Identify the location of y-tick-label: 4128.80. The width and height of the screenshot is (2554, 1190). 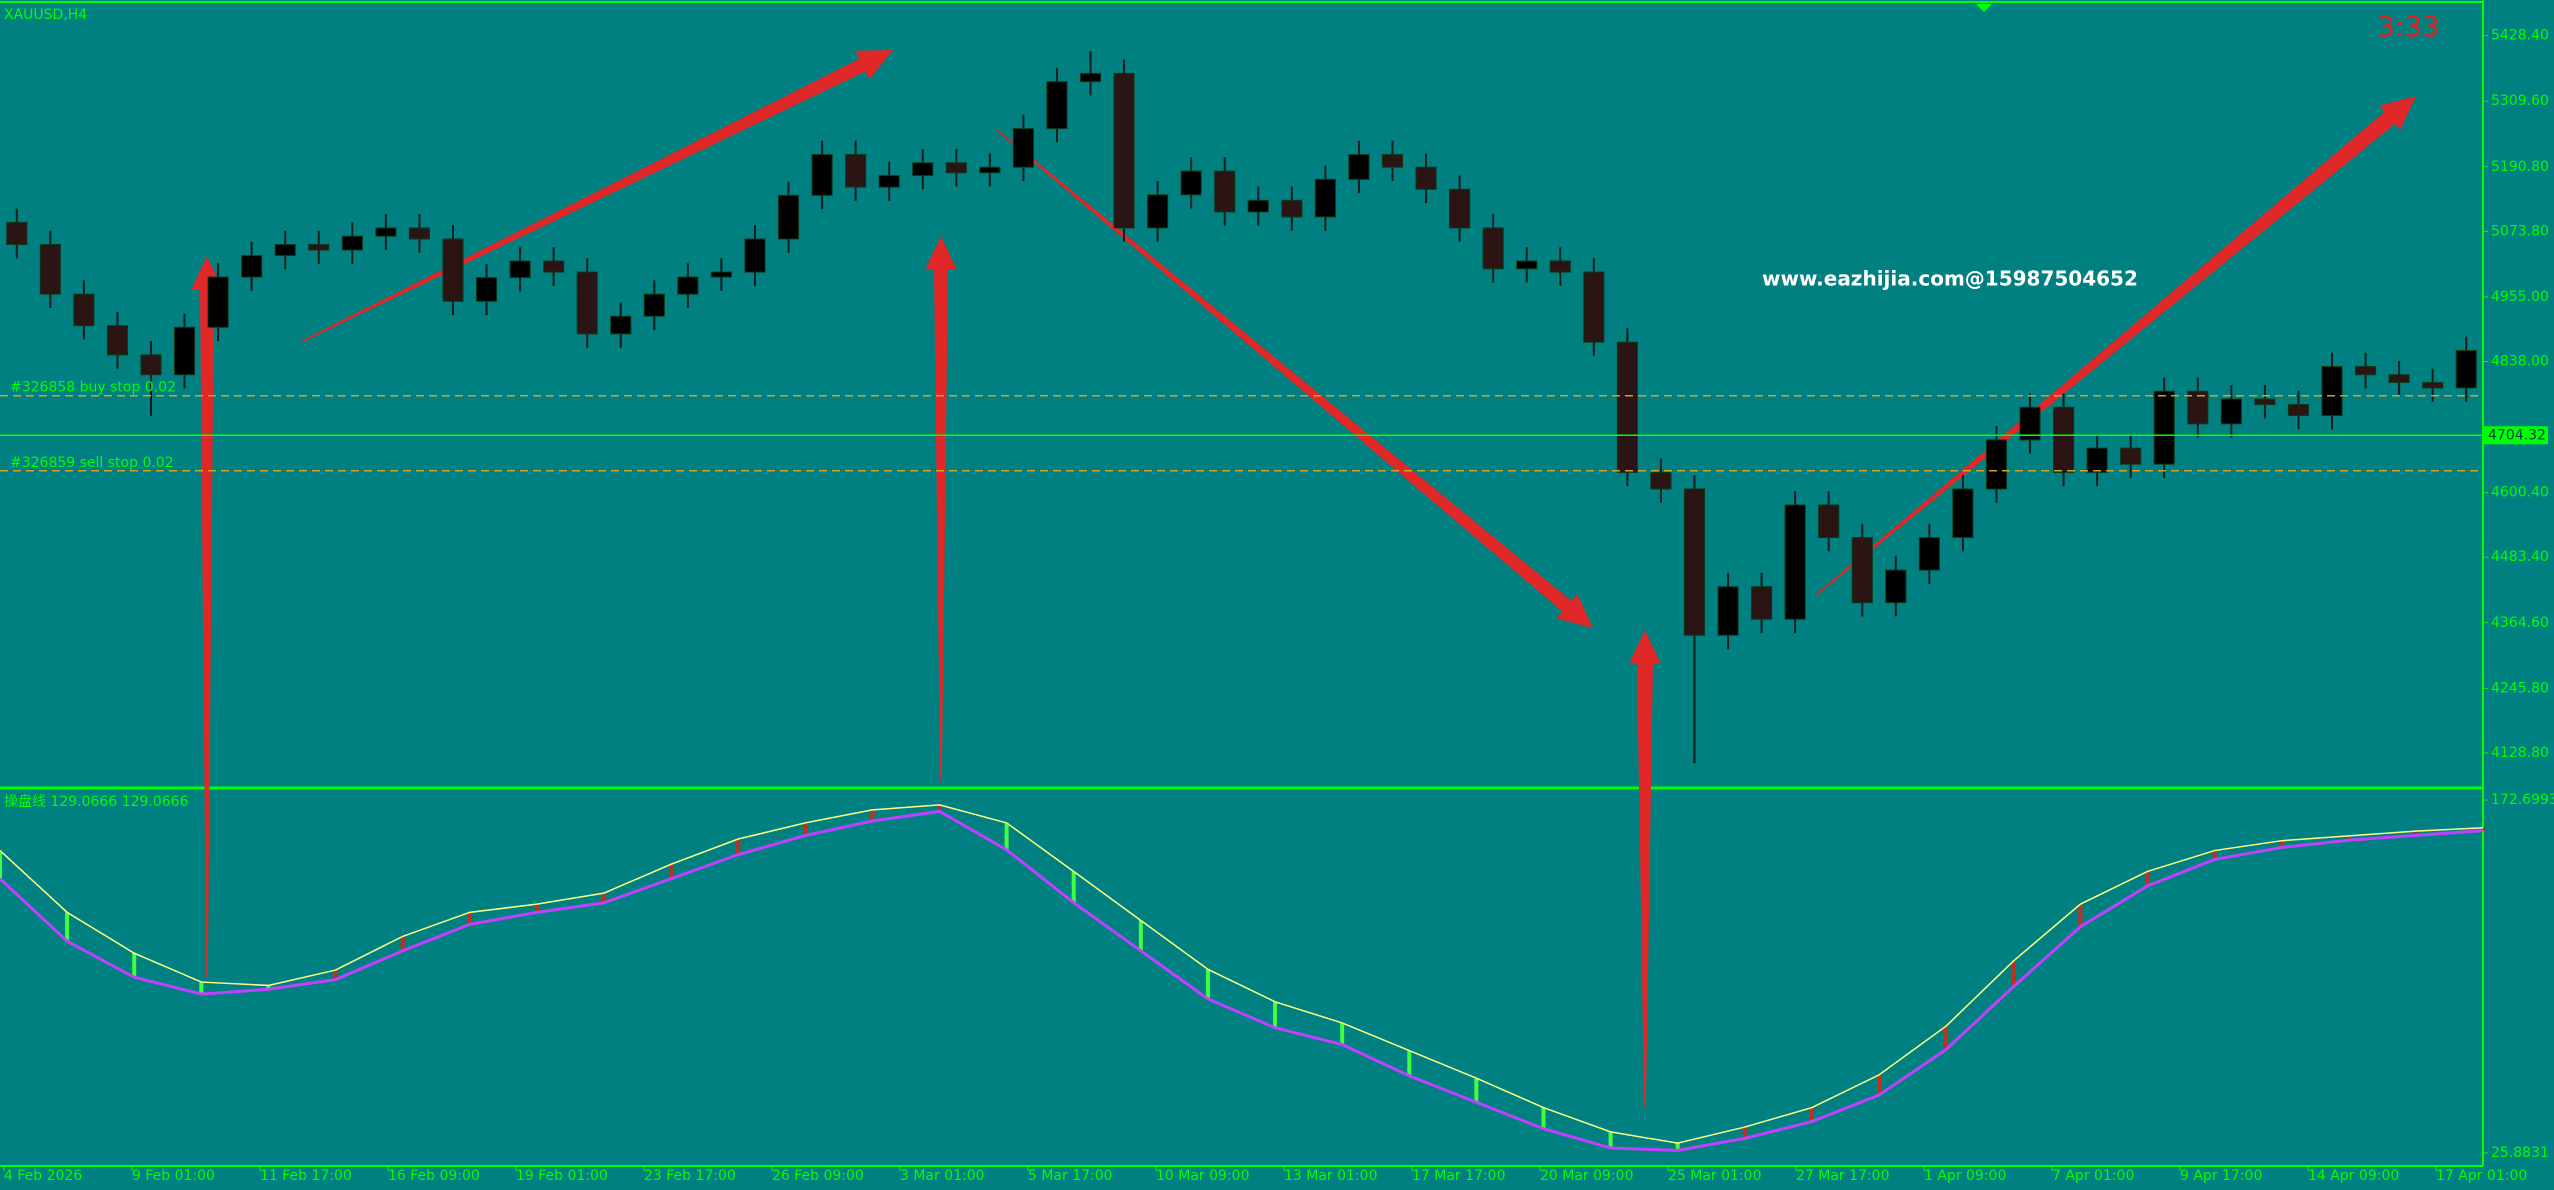
(2520, 753).